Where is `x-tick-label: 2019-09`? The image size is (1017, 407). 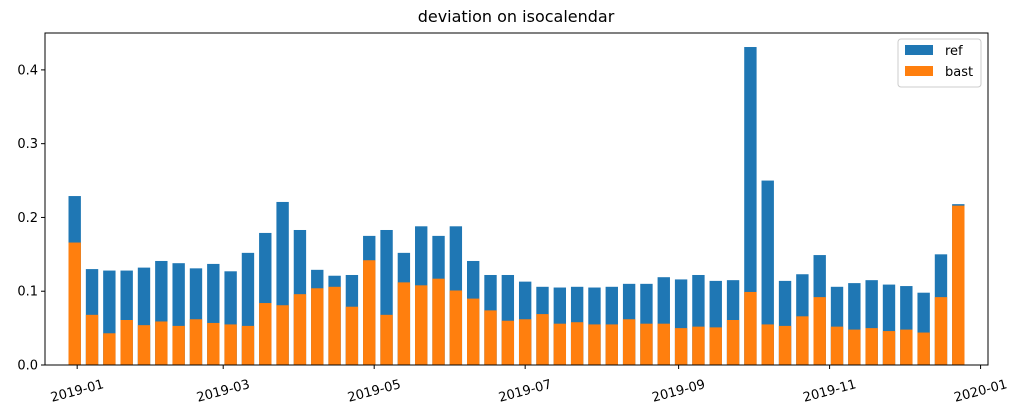 x-tick-label: 2019-09 is located at coordinates (679, 391).